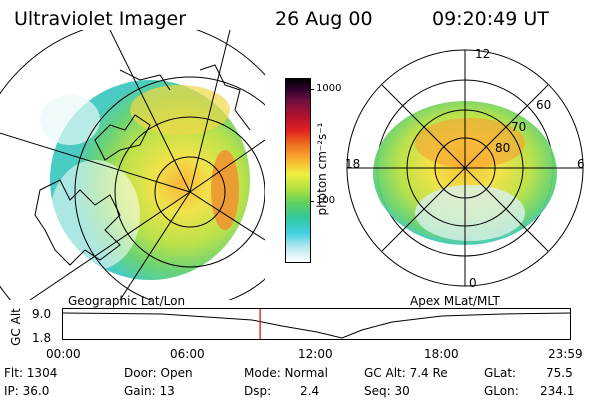 This screenshot has width=600, height=400. Describe the element at coordinates (149, 391) in the screenshot. I see `status-gain: Gain: 13` at that location.